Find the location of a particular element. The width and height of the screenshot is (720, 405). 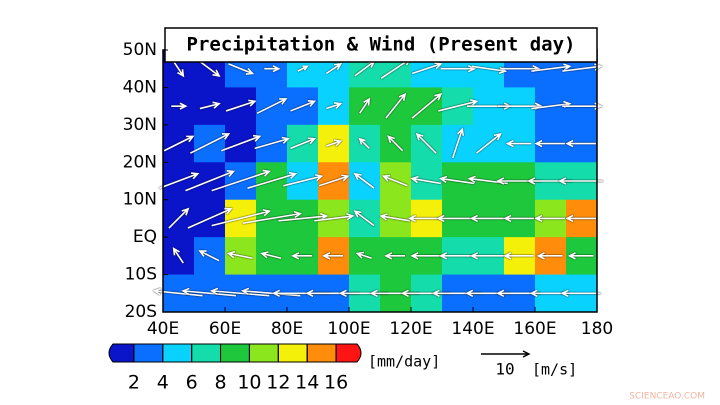

chart-title: Precipitation & Wind (Present day) is located at coordinates (381, 45).